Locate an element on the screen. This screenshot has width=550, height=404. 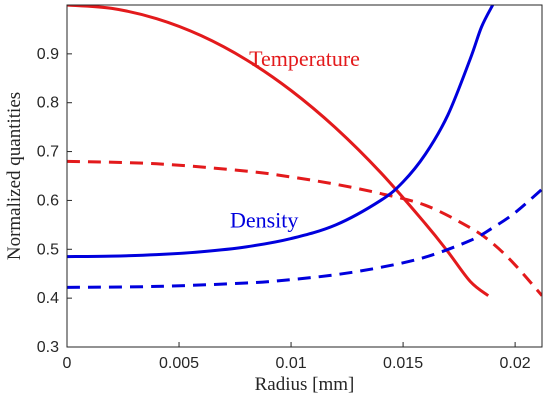
x-tick-label: 0 is located at coordinates (67, 363).